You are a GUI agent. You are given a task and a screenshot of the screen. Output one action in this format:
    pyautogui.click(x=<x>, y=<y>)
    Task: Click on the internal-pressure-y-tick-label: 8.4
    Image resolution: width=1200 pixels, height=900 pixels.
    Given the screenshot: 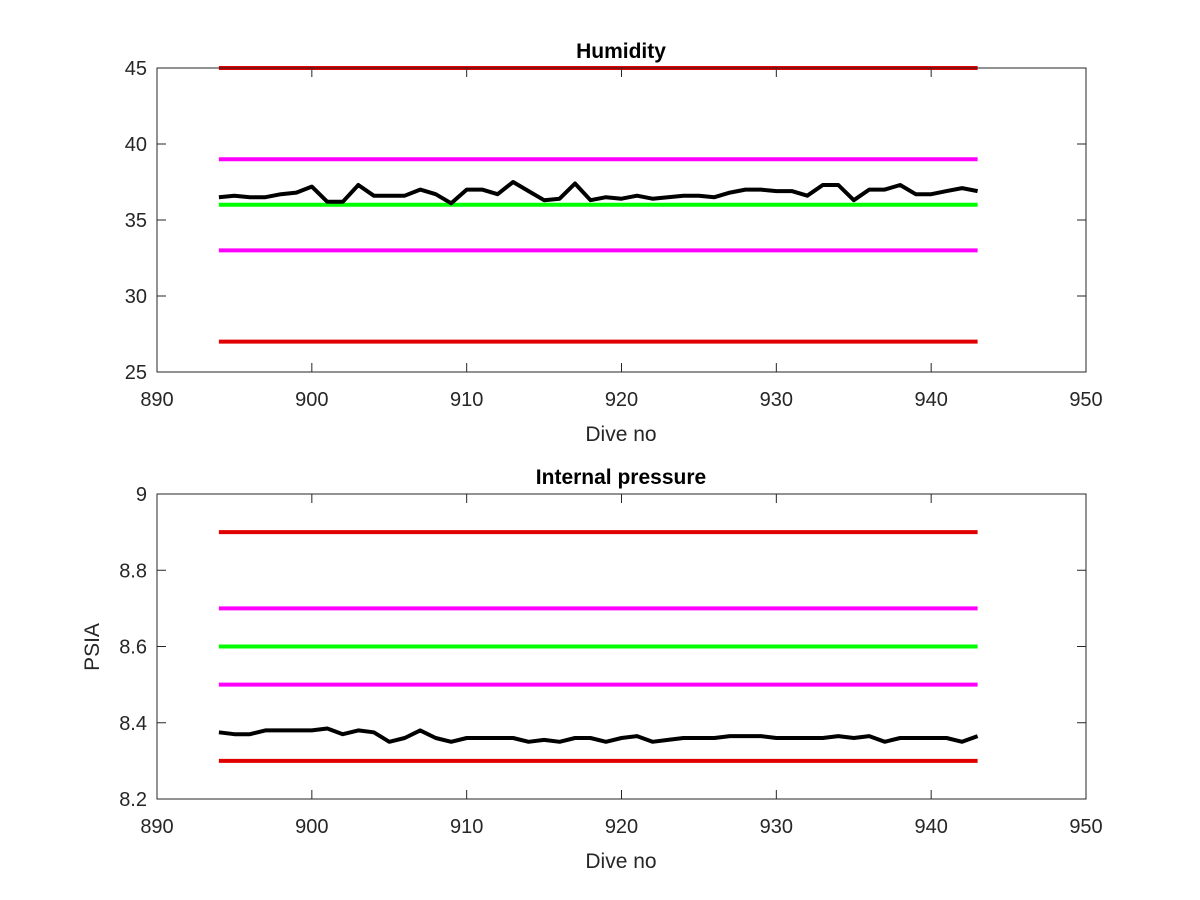 What is the action you would take?
    pyautogui.click(x=133, y=724)
    